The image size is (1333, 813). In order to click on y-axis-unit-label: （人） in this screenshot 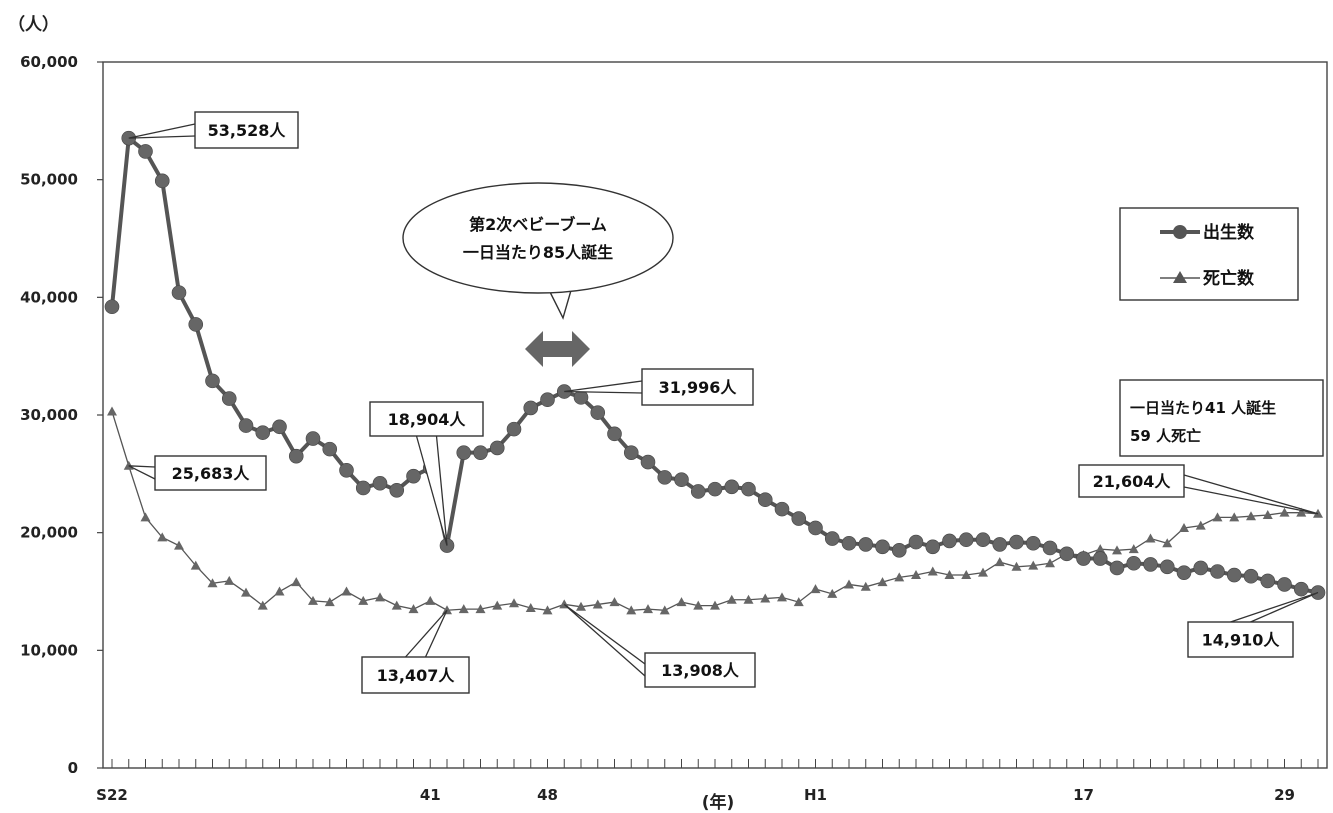, I will do `click(33, 24)`.